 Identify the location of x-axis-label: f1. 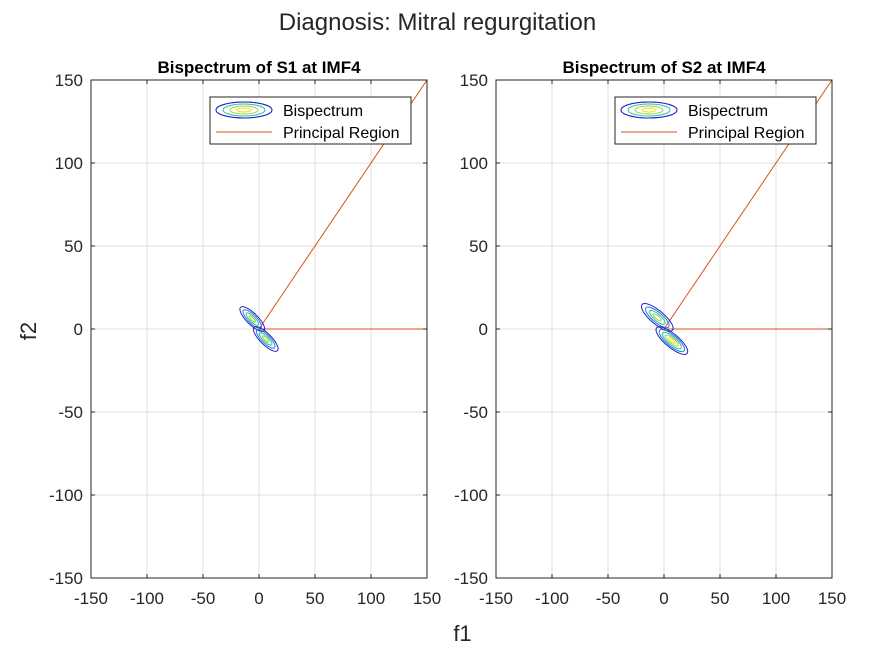
(462, 633).